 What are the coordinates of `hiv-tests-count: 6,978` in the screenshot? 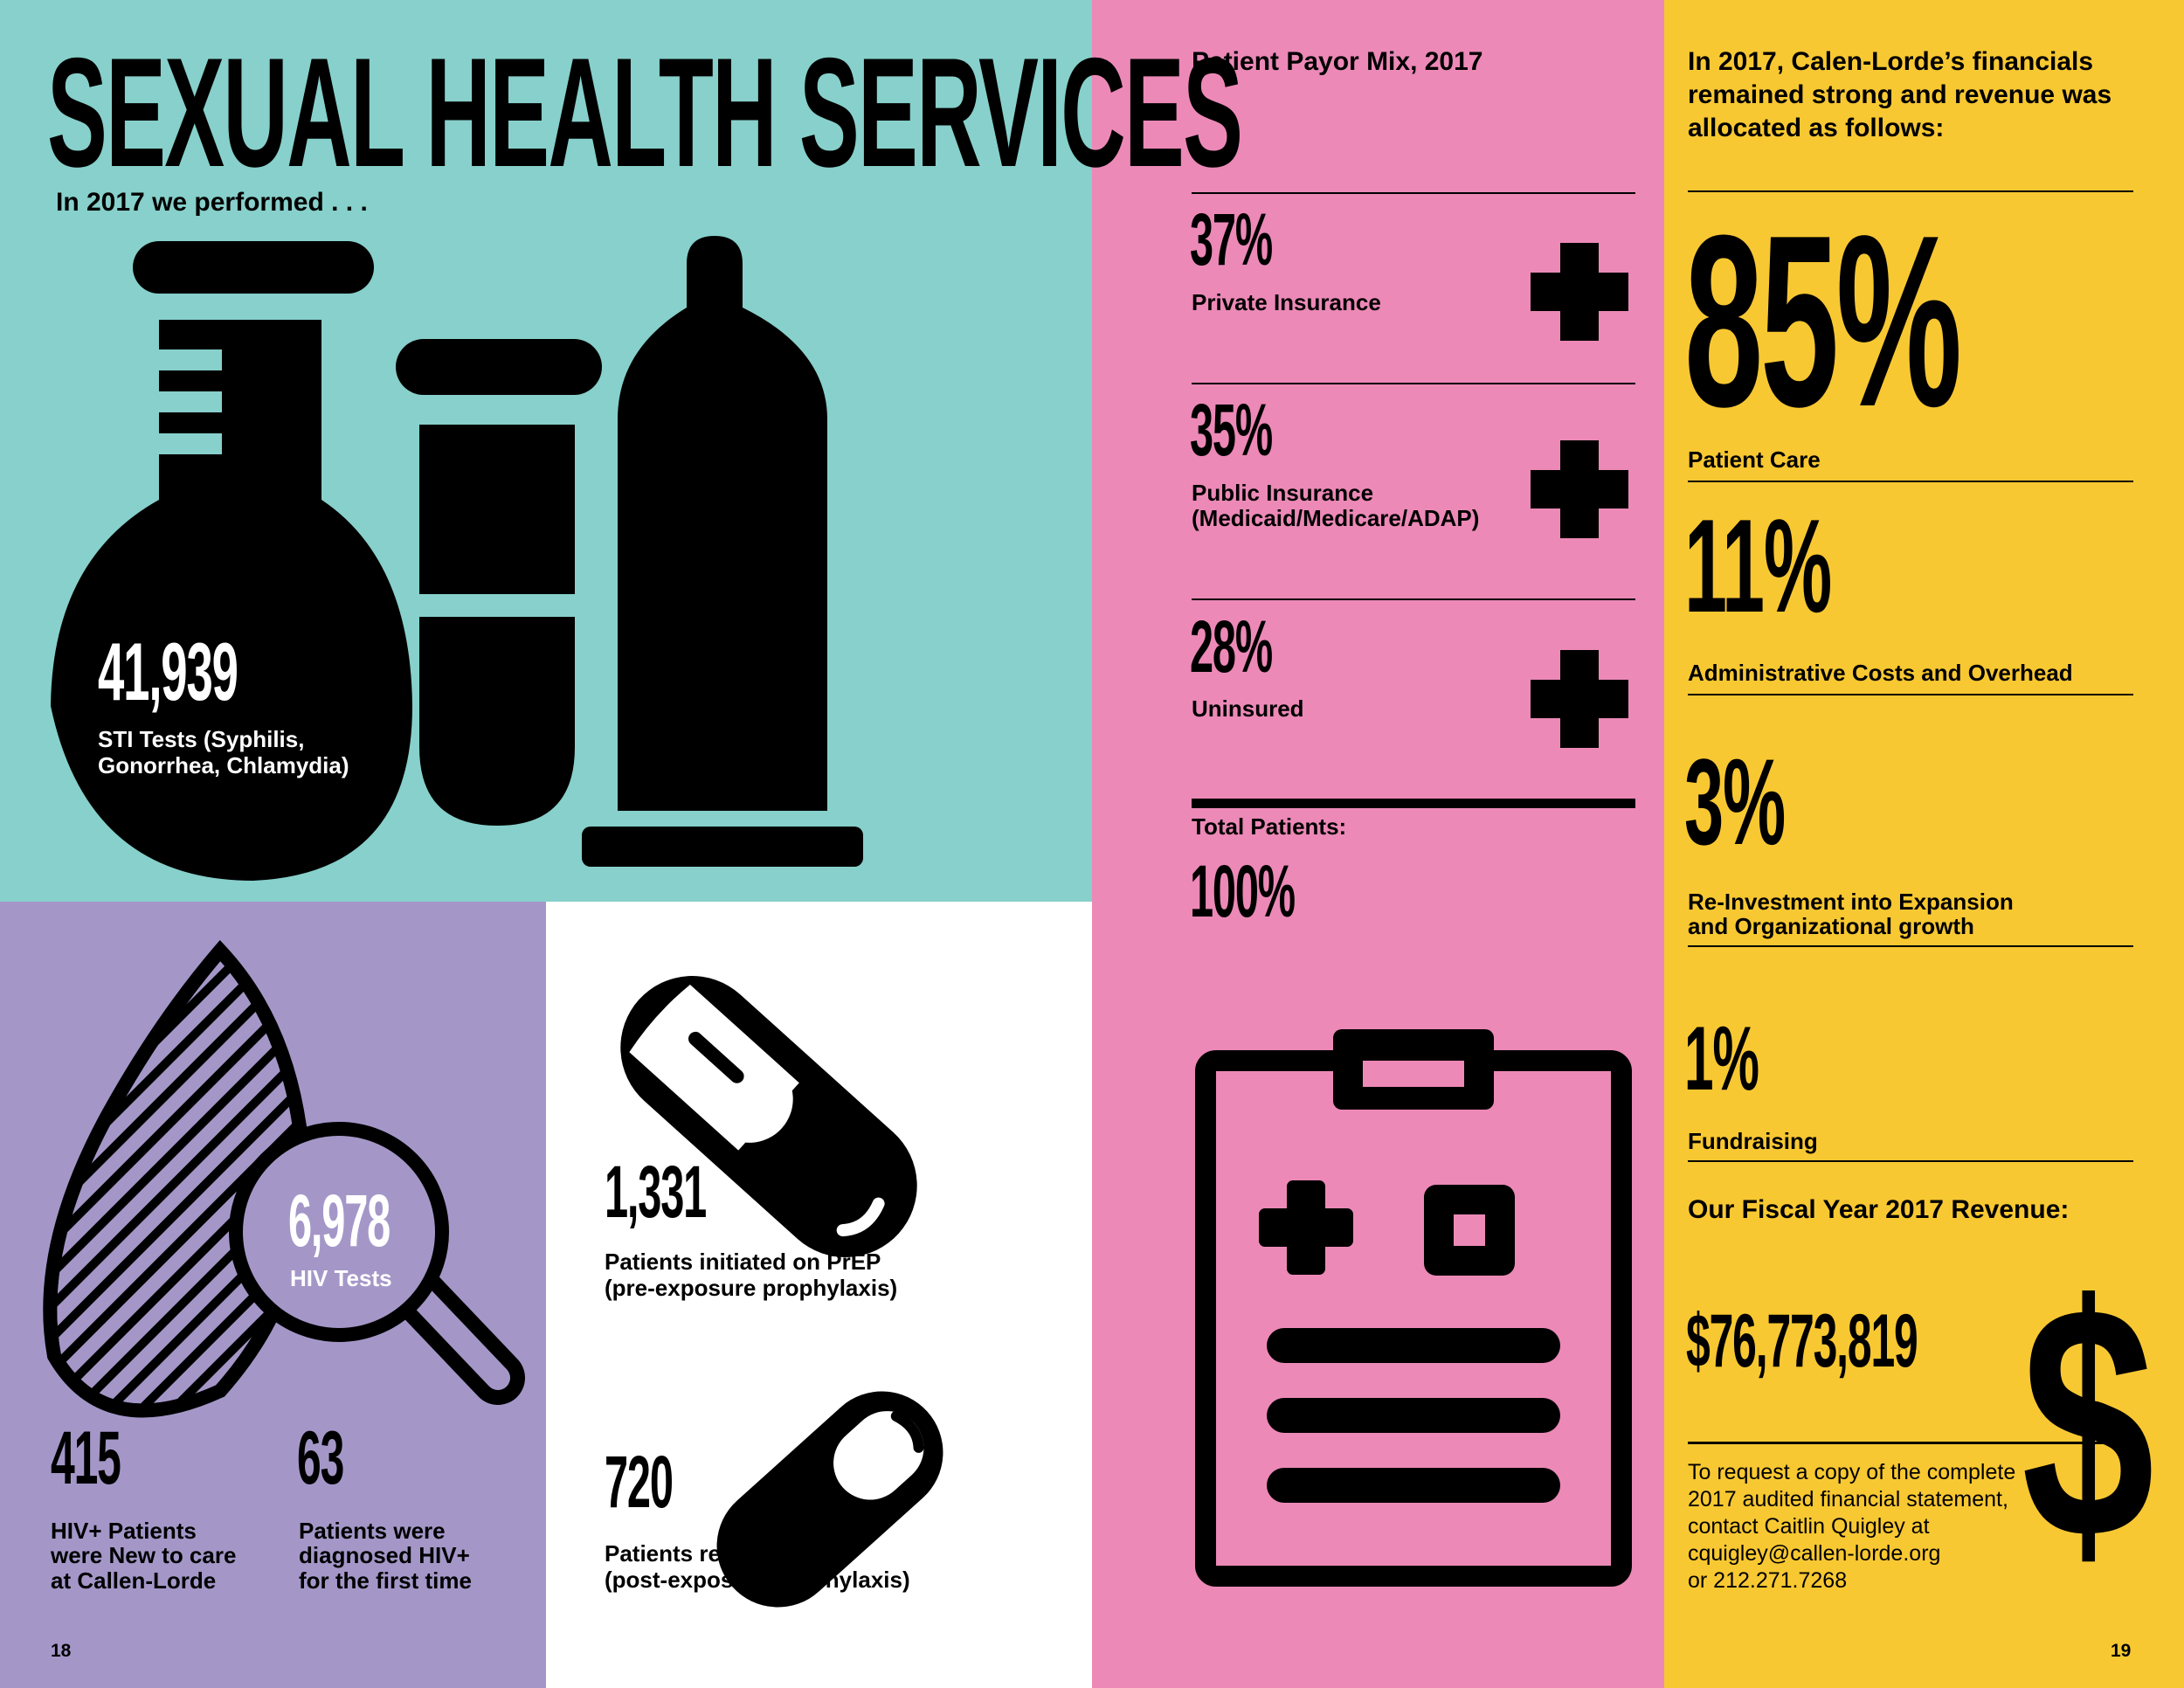 It's located at (339, 1221).